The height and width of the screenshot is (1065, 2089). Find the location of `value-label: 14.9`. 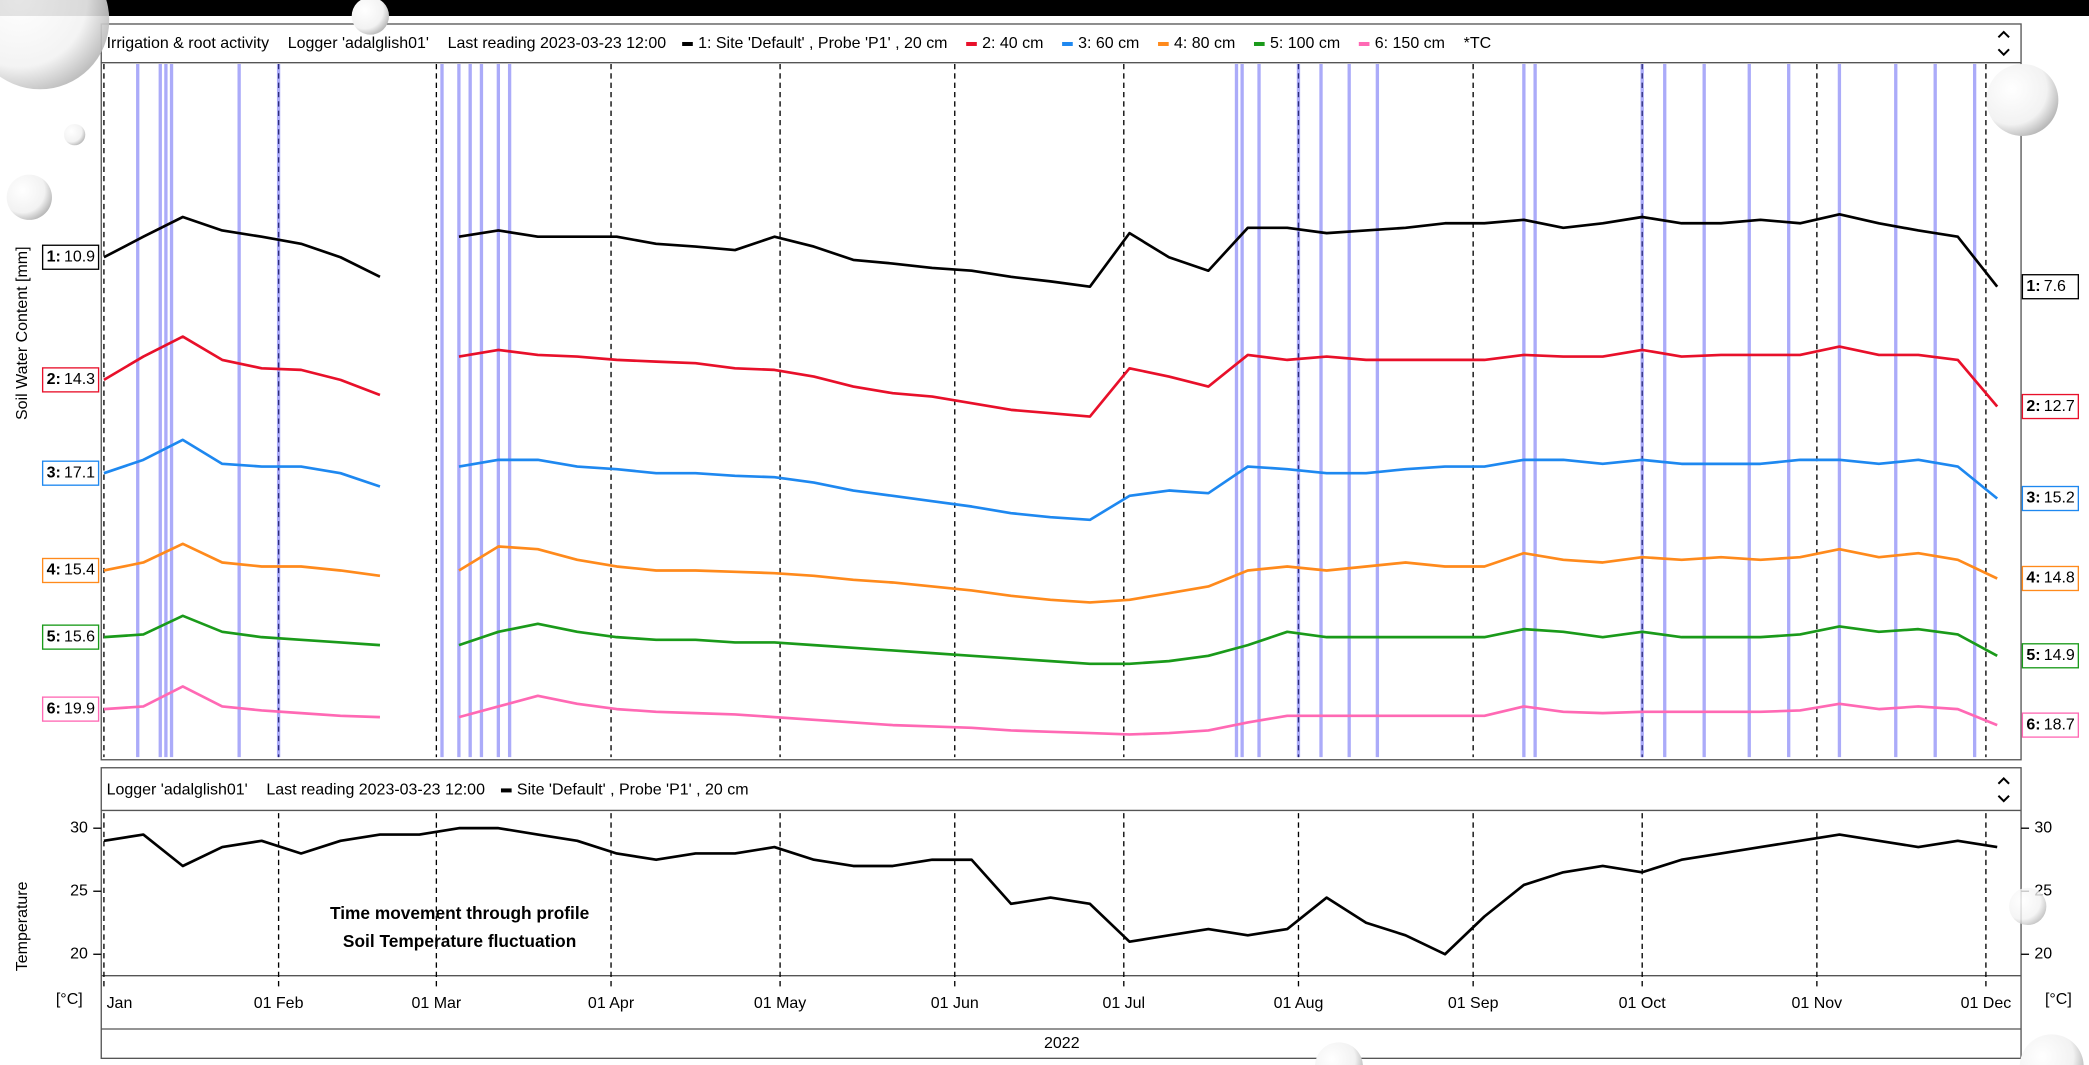

value-label: 14.9 is located at coordinates (2059, 655).